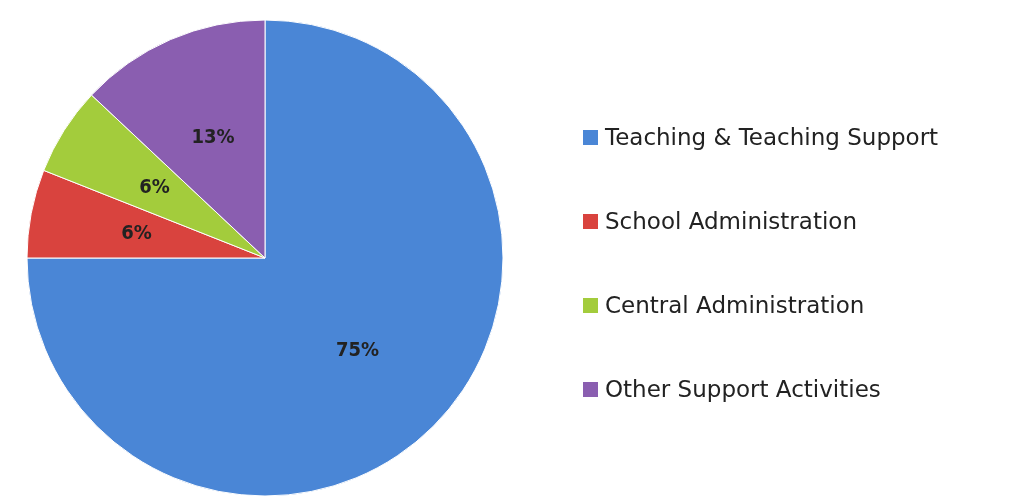 This screenshot has width=1012, height=499. I want to click on data-label: 75%, so click(358, 349).